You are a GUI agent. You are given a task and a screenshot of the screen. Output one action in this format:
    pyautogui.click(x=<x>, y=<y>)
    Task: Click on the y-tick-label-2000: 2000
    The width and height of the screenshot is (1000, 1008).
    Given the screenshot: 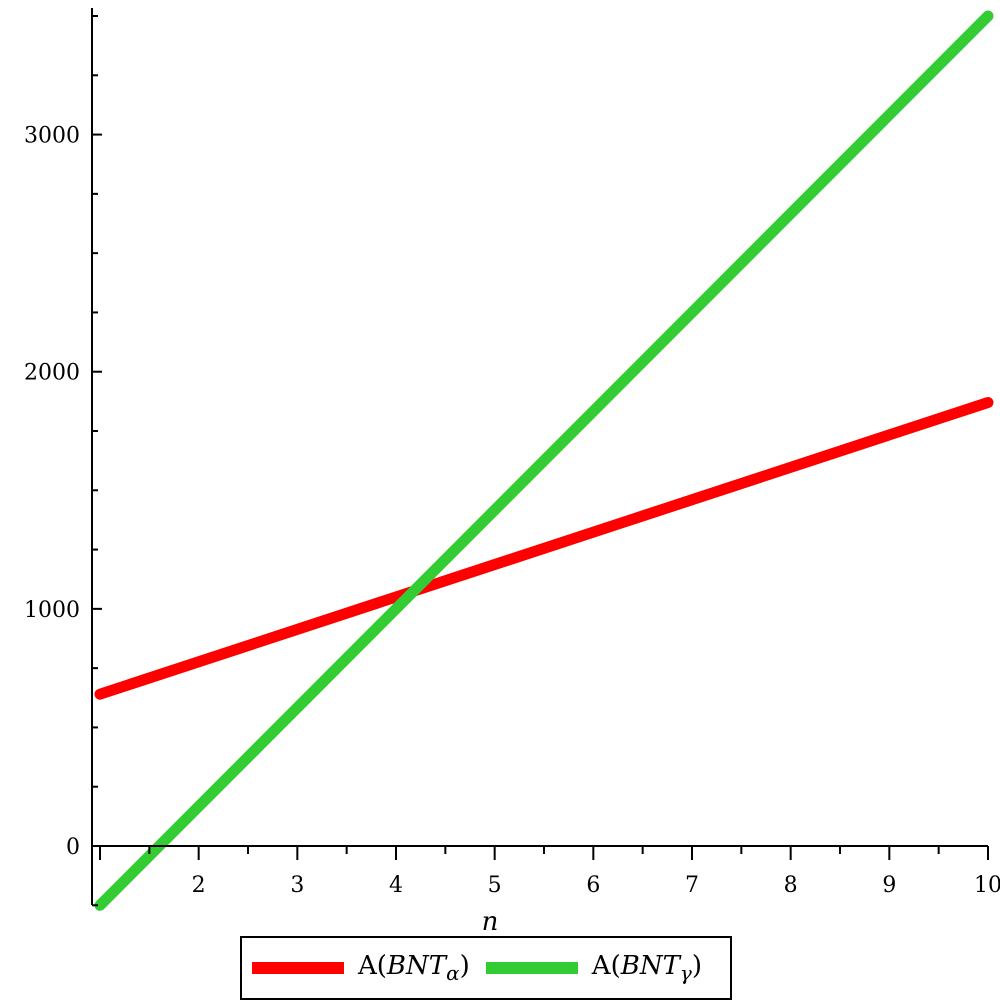 What is the action you would take?
    pyautogui.click(x=52, y=373)
    